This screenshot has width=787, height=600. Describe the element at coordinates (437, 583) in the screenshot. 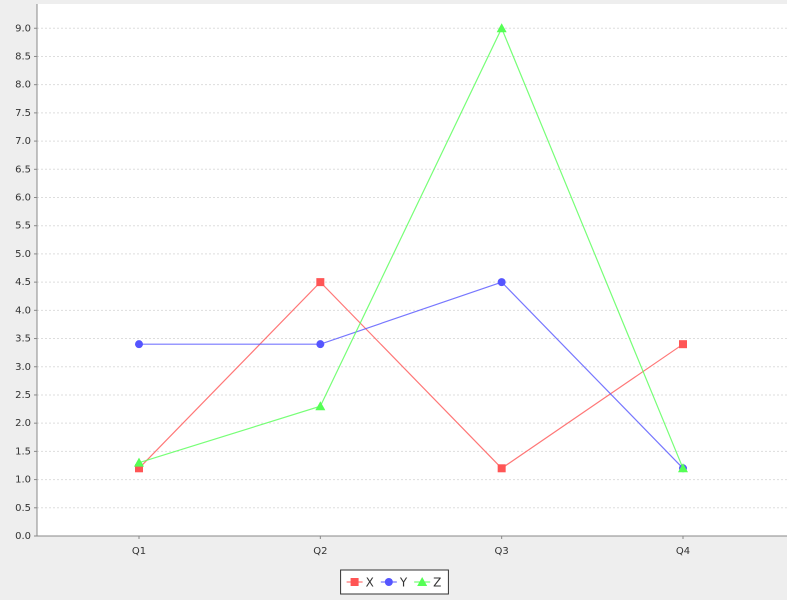

I see `legend-label: Z` at that location.